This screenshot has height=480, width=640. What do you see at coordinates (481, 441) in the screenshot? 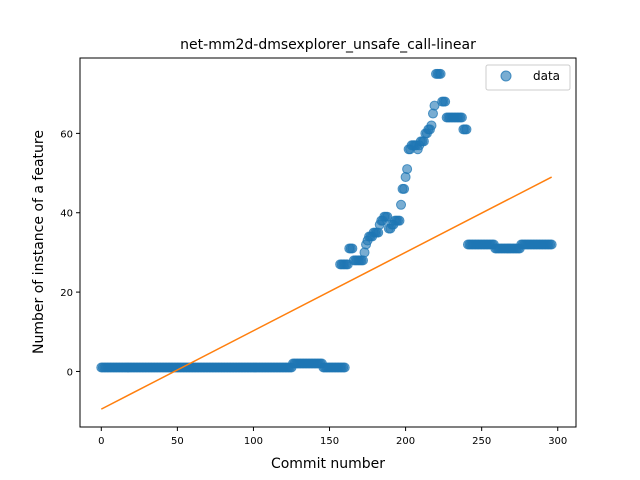
I see `x-tick-label: 250` at bounding box center [481, 441].